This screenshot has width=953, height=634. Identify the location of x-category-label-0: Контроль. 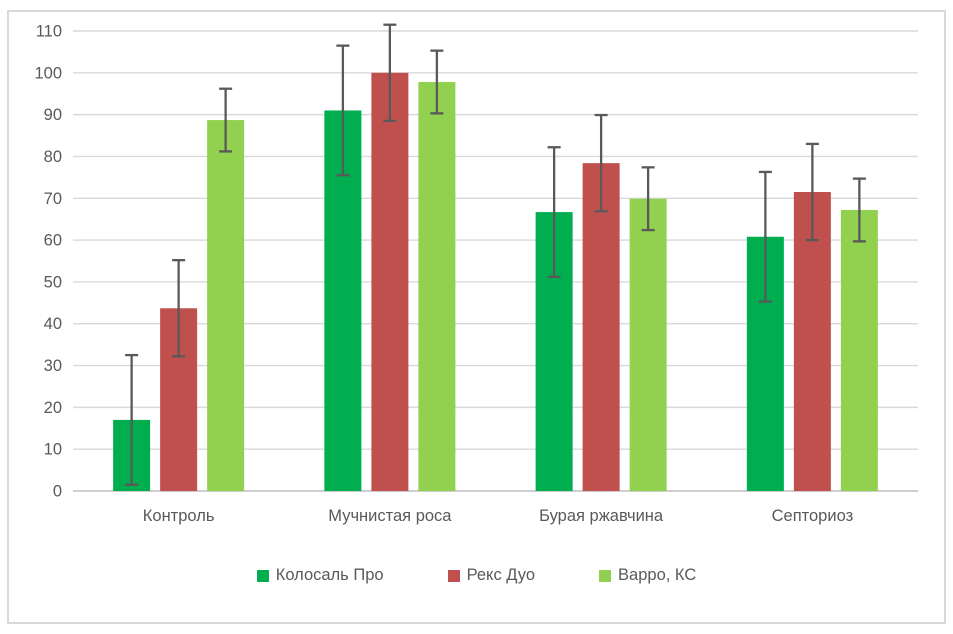
(179, 516).